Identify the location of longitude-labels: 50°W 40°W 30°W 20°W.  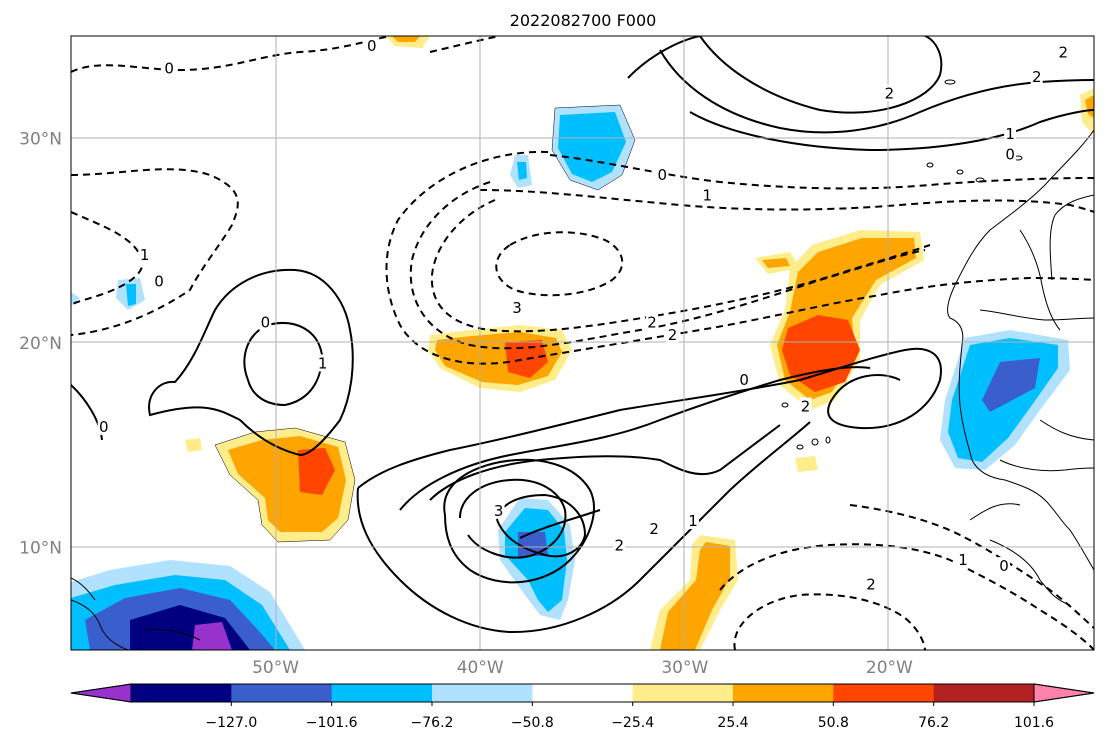
(582, 668).